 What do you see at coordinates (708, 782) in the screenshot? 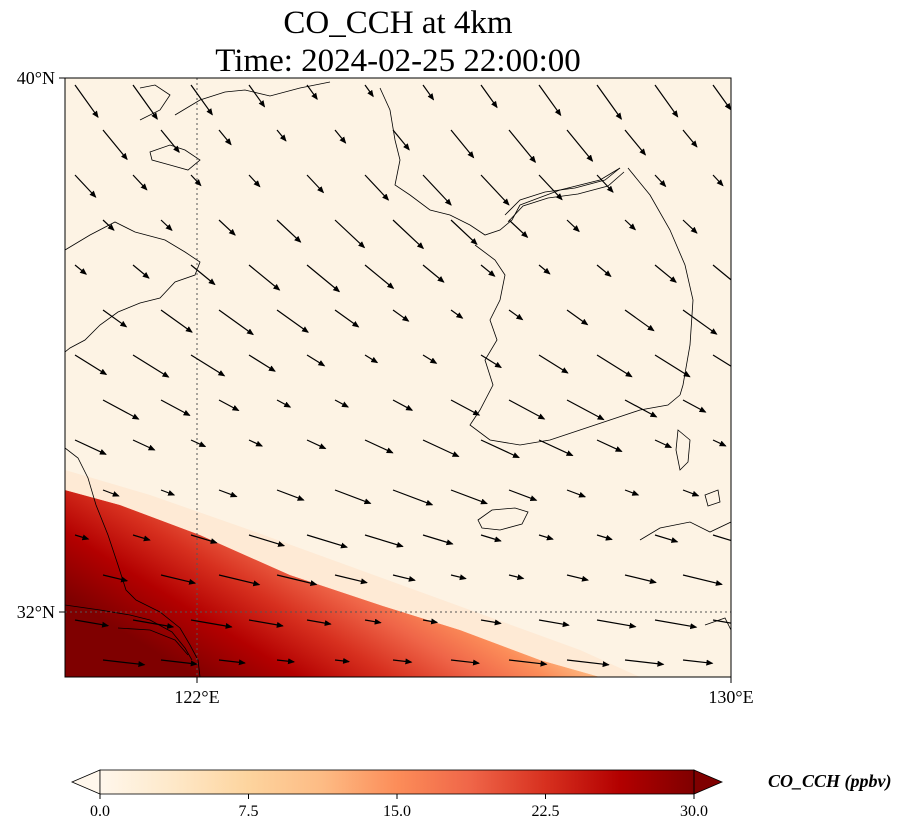
I see `colorbar-extend-max` at bounding box center [708, 782].